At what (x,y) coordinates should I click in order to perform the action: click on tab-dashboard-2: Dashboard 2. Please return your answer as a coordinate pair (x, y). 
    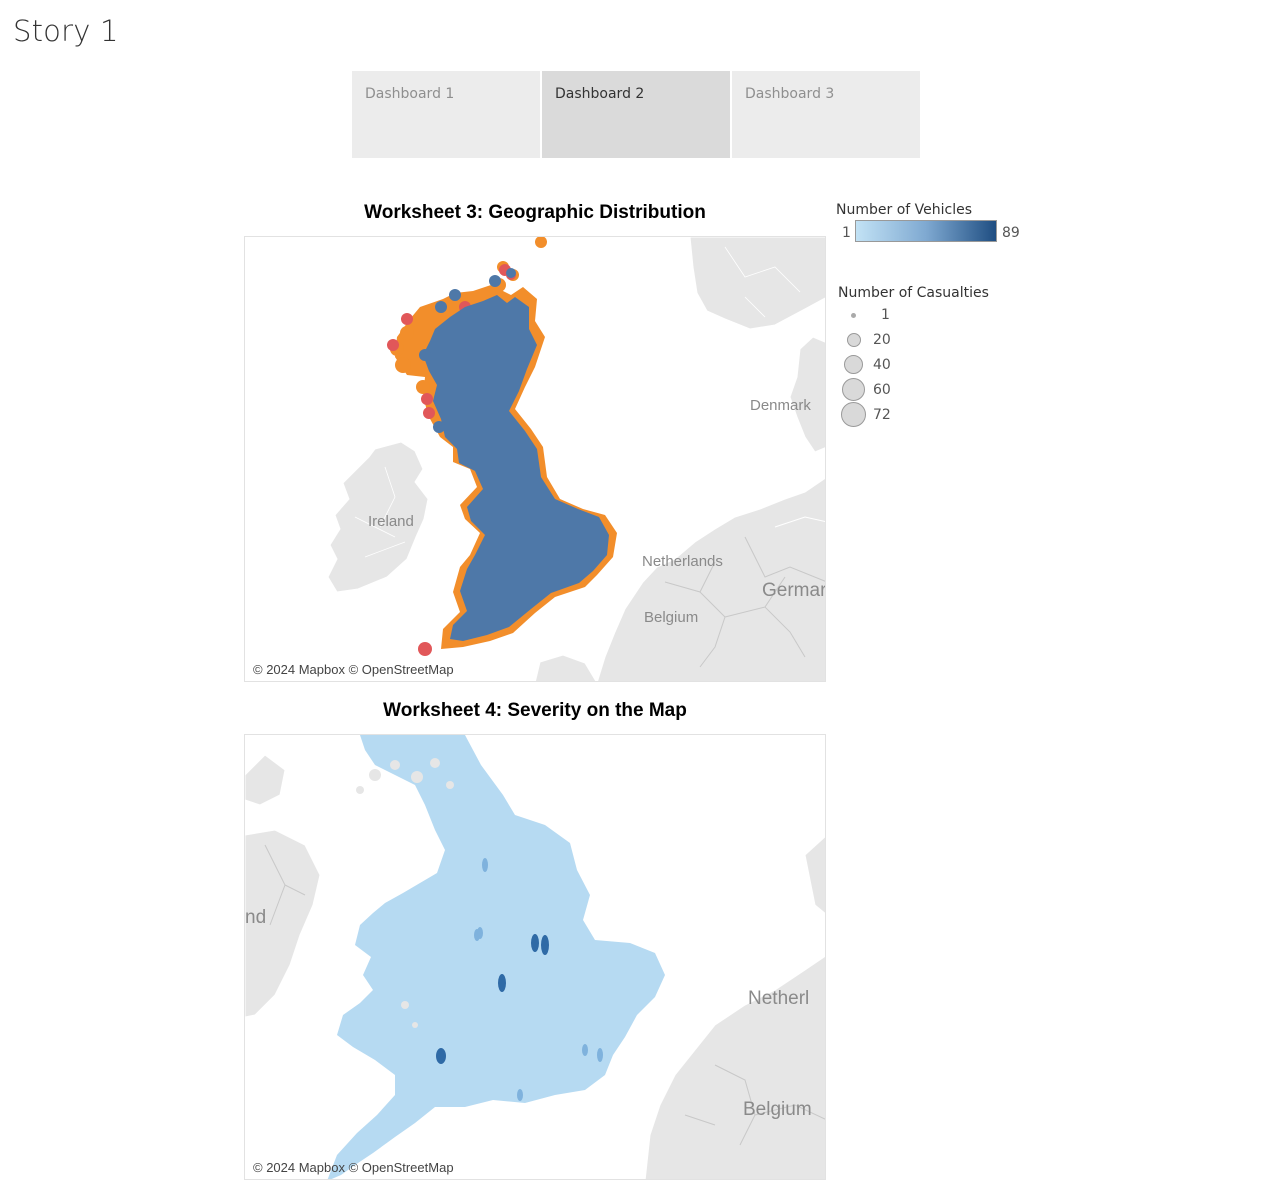
    Looking at the image, I should click on (636, 114).